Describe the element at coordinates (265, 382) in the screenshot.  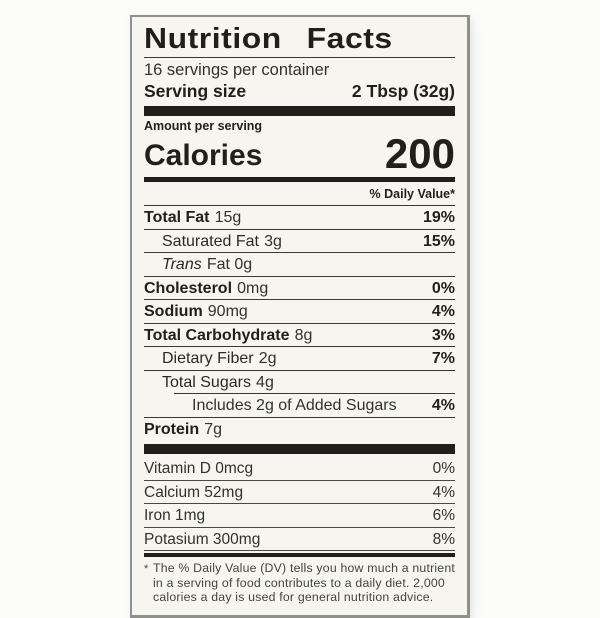
I see `nutrient-amount: 4g` at that location.